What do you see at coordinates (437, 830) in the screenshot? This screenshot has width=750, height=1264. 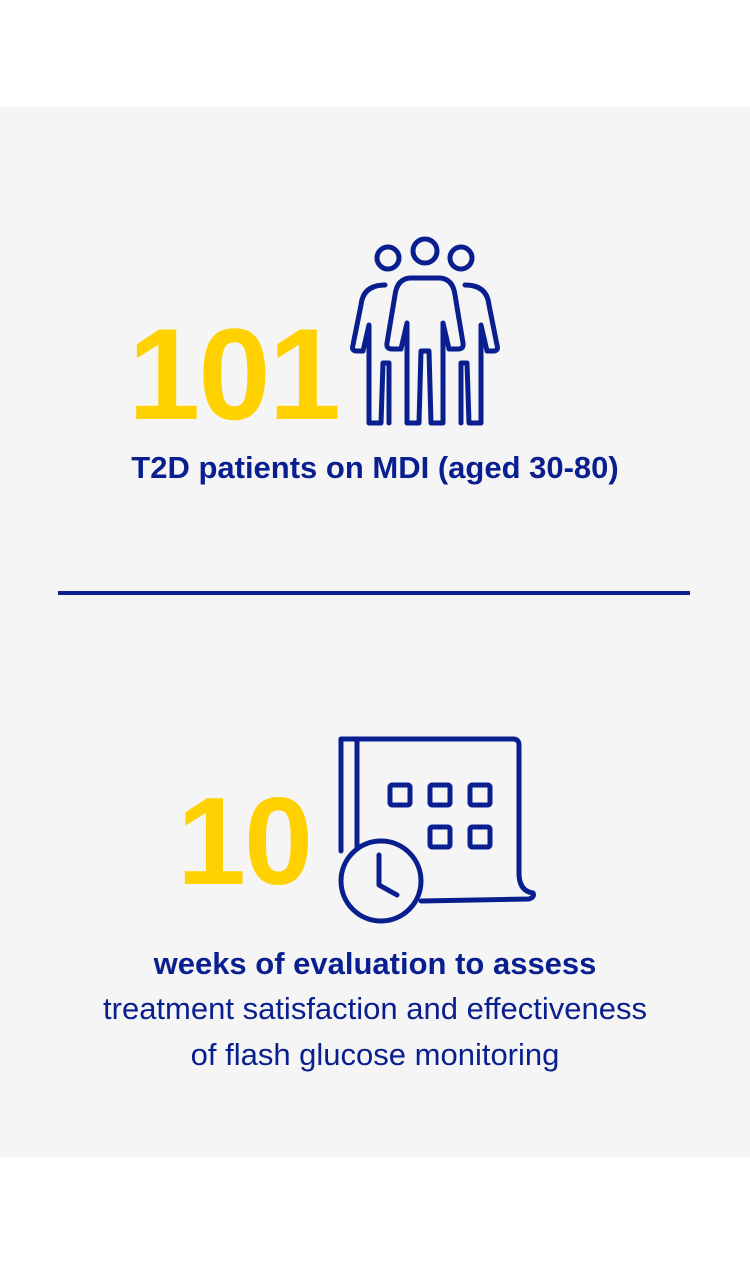 I see `calendar-clock-icon` at bounding box center [437, 830].